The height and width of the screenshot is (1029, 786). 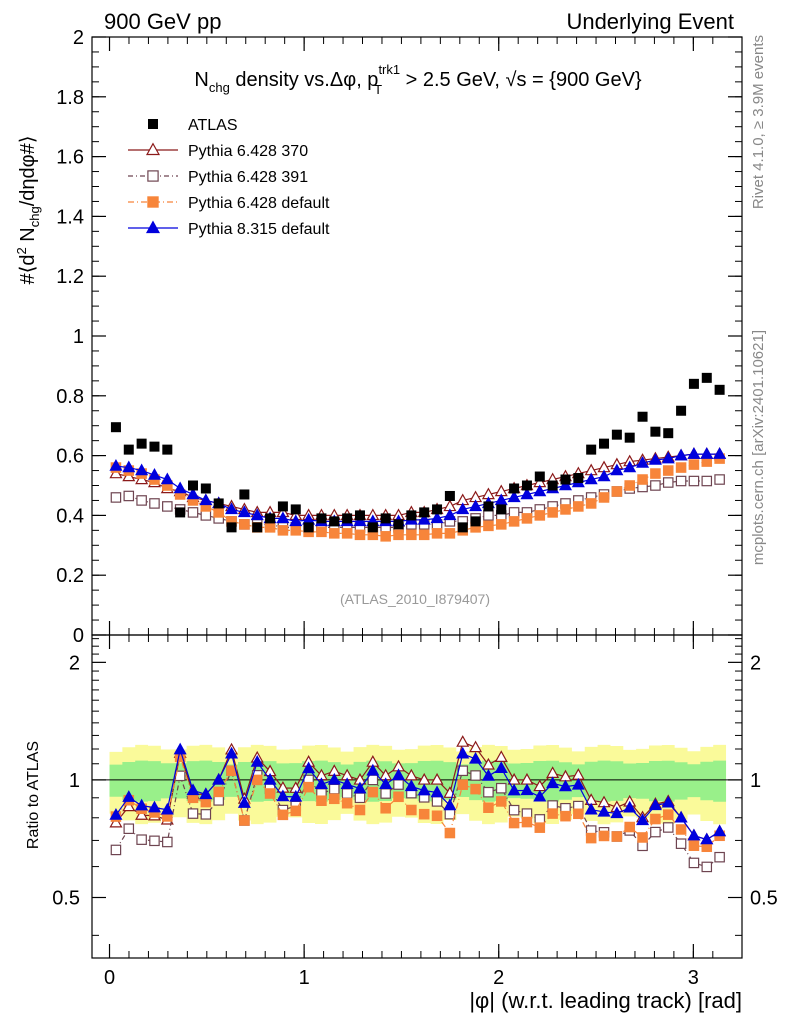 What do you see at coordinates (521, 80) in the screenshot?
I see `chart-title-c: > 2.5 GeV, √s = {900 GeV}` at bounding box center [521, 80].